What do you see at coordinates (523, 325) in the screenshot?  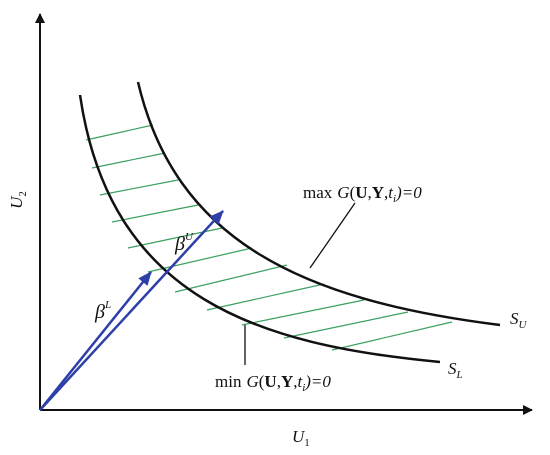 I see `label-sub: U` at bounding box center [523, 325].